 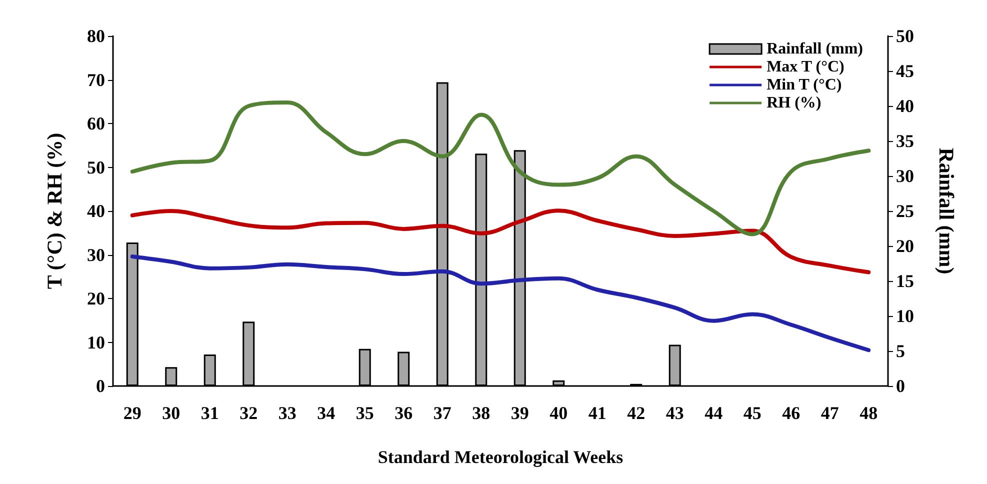 What do you see at coordinates (54, 211) in the screenshot?
I see `y-axis-title: T (°C) & RH (%)` at bounding box center [54, 211].